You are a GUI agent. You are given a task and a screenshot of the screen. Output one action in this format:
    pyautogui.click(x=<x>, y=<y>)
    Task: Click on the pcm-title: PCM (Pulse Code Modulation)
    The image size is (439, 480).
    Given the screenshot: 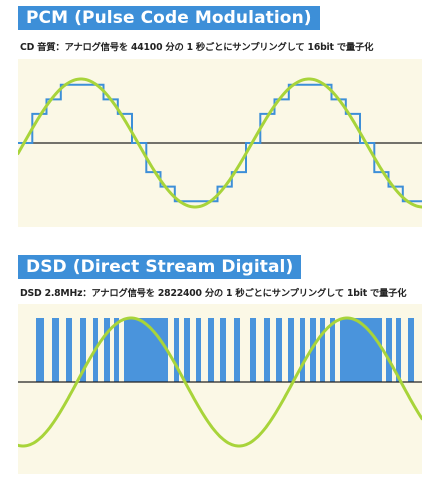 What is the action you would take?
    pyautogui.click(x=169, y=18)
    